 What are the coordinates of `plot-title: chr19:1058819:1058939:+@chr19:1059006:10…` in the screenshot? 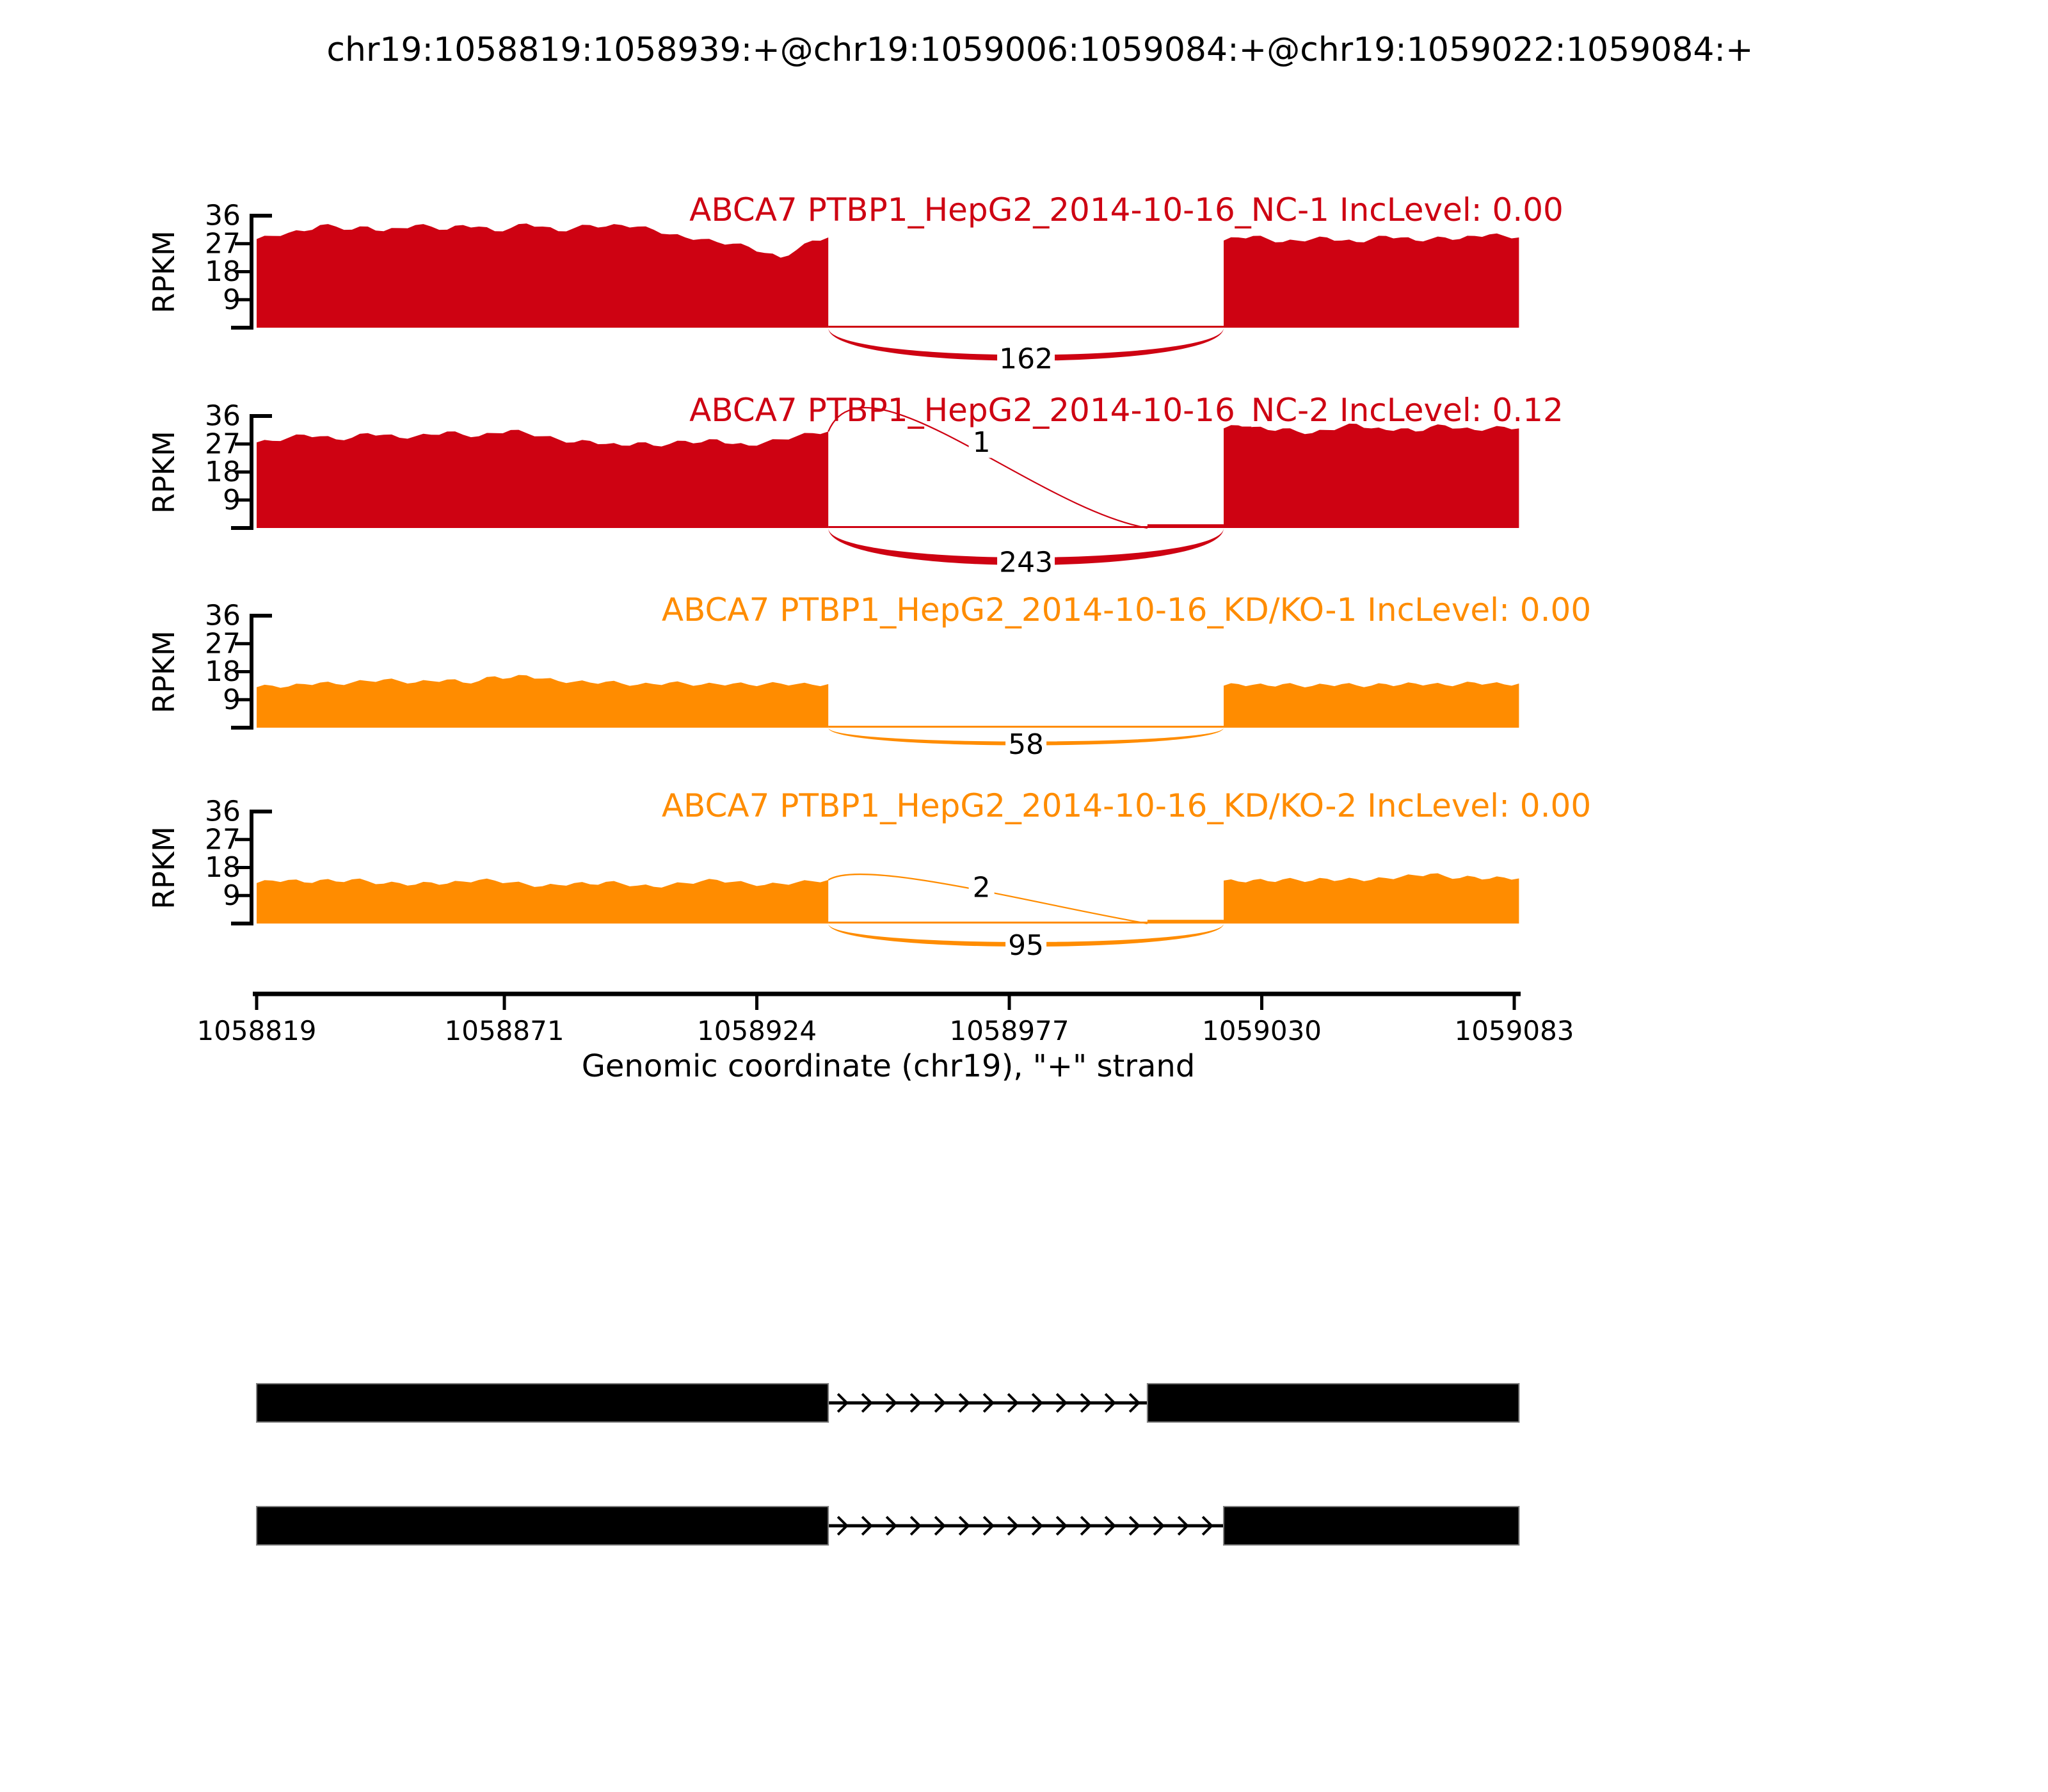 It's located at (1039, 50).